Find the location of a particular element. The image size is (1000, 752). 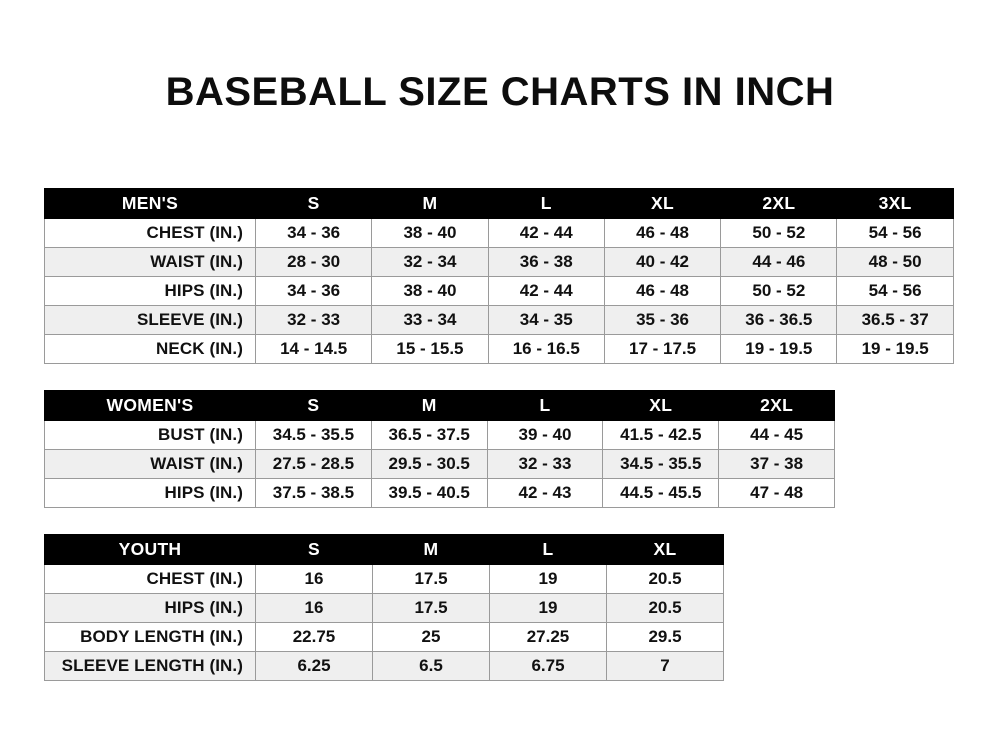

cell-value: 41.5 - 42.5 is located at coordinates (661, 435).